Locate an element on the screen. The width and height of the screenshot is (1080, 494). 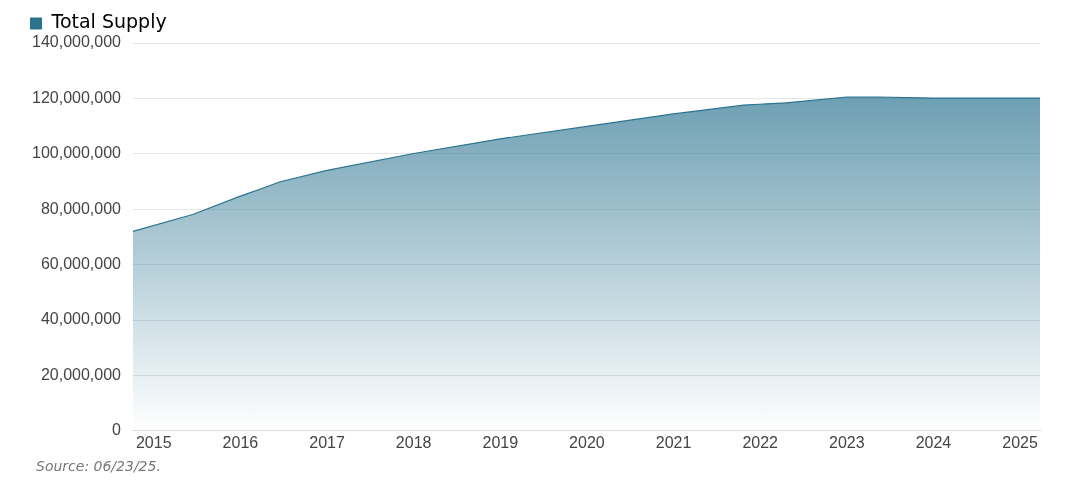
x-tick-label: 2020 is located at coordinates (587, 442).